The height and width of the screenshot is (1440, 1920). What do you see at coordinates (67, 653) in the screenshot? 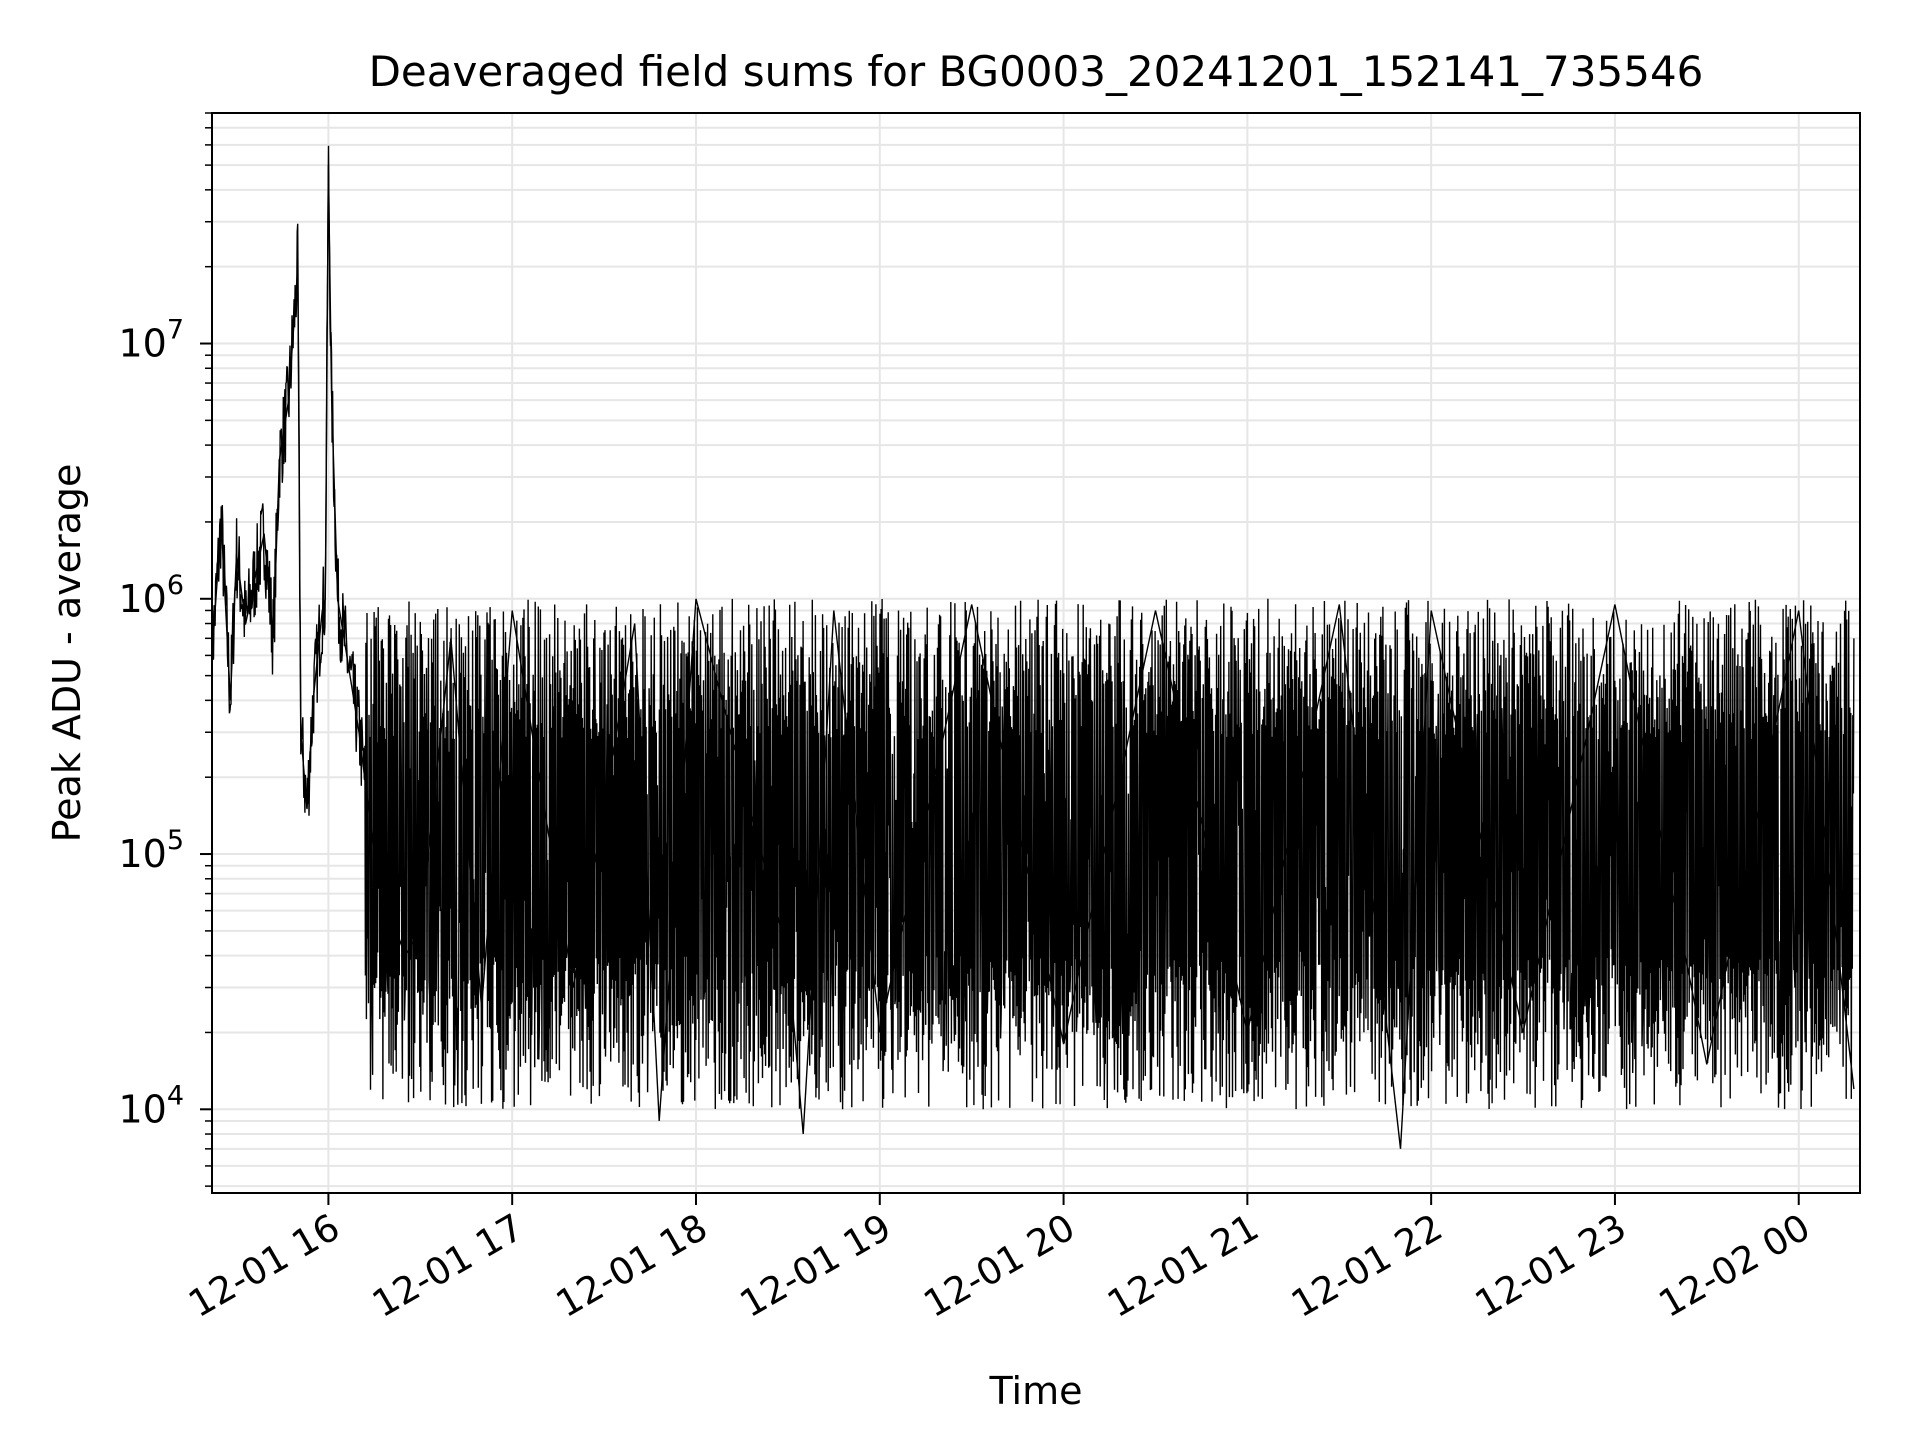
I see `y-axis-label: Peak ADU - average` at bounding box center [67, 653].